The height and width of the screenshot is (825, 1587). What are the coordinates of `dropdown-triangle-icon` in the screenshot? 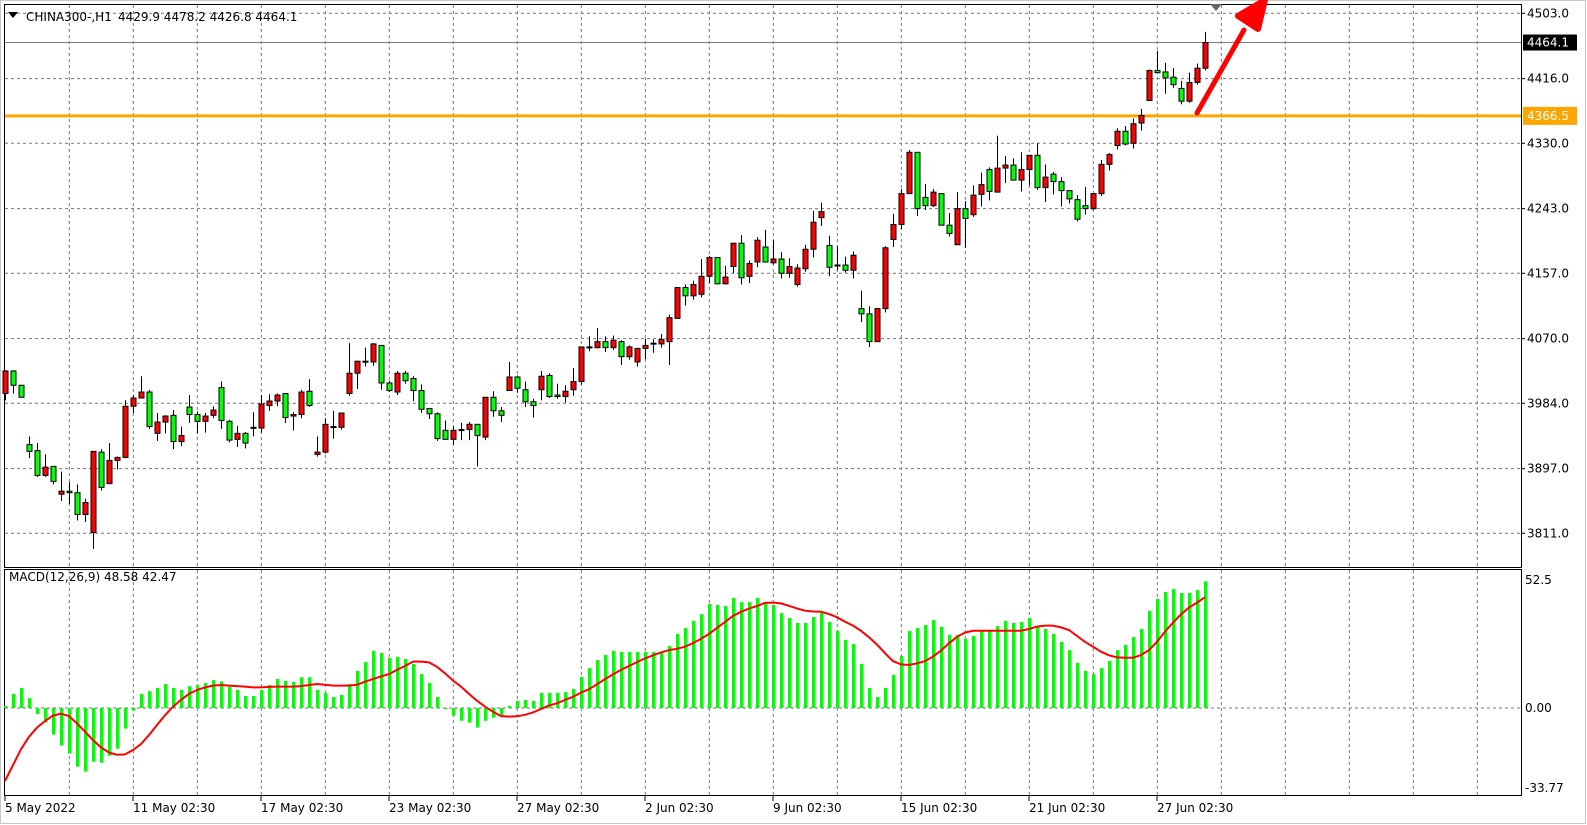 It's located at (13, 15).